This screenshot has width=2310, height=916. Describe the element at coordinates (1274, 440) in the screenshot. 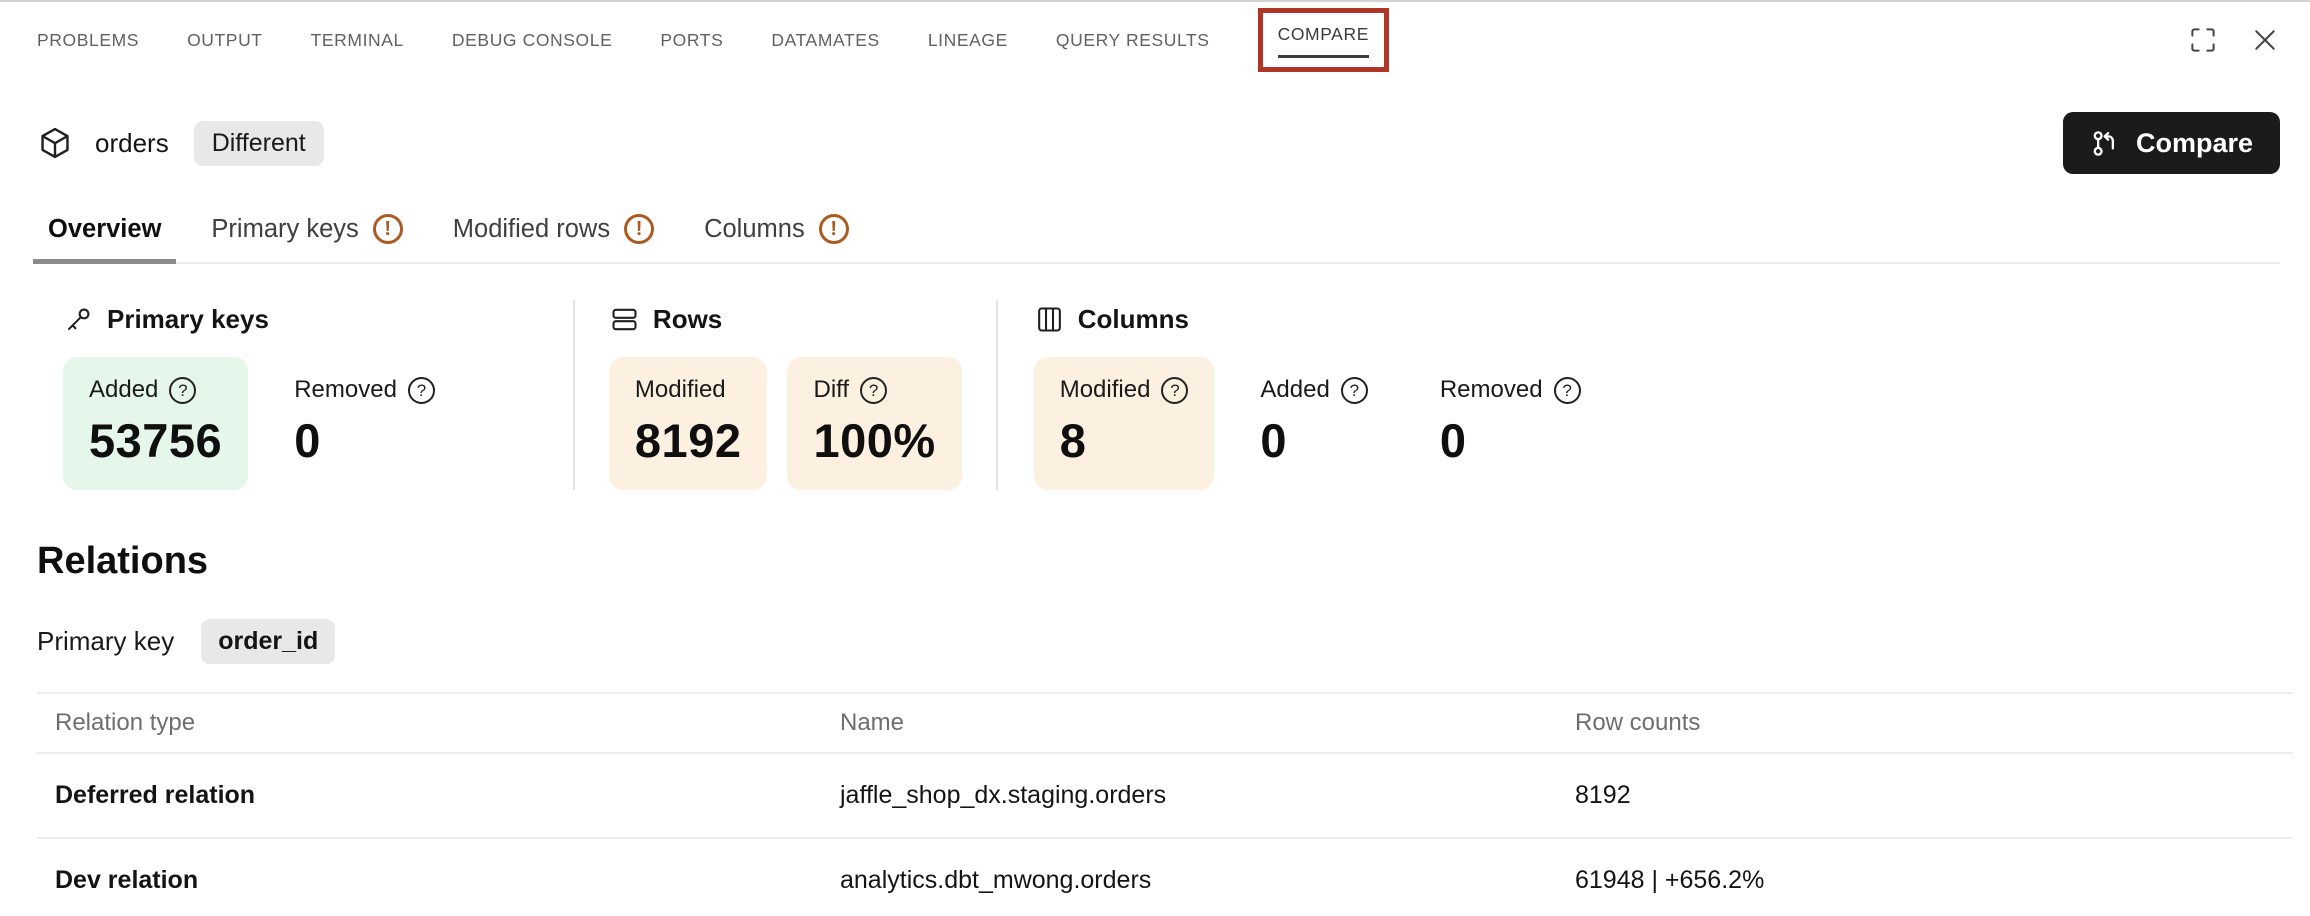

I see `stat-cols-added-value: 0` at that location.